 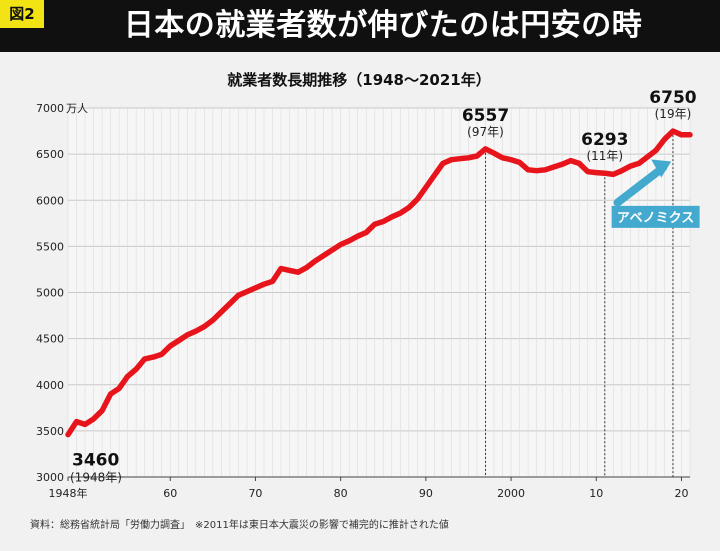 I want to click on header-bar: 図2 日本の就業者数が伸びたのは円安の時, so click(x=360, y=26).